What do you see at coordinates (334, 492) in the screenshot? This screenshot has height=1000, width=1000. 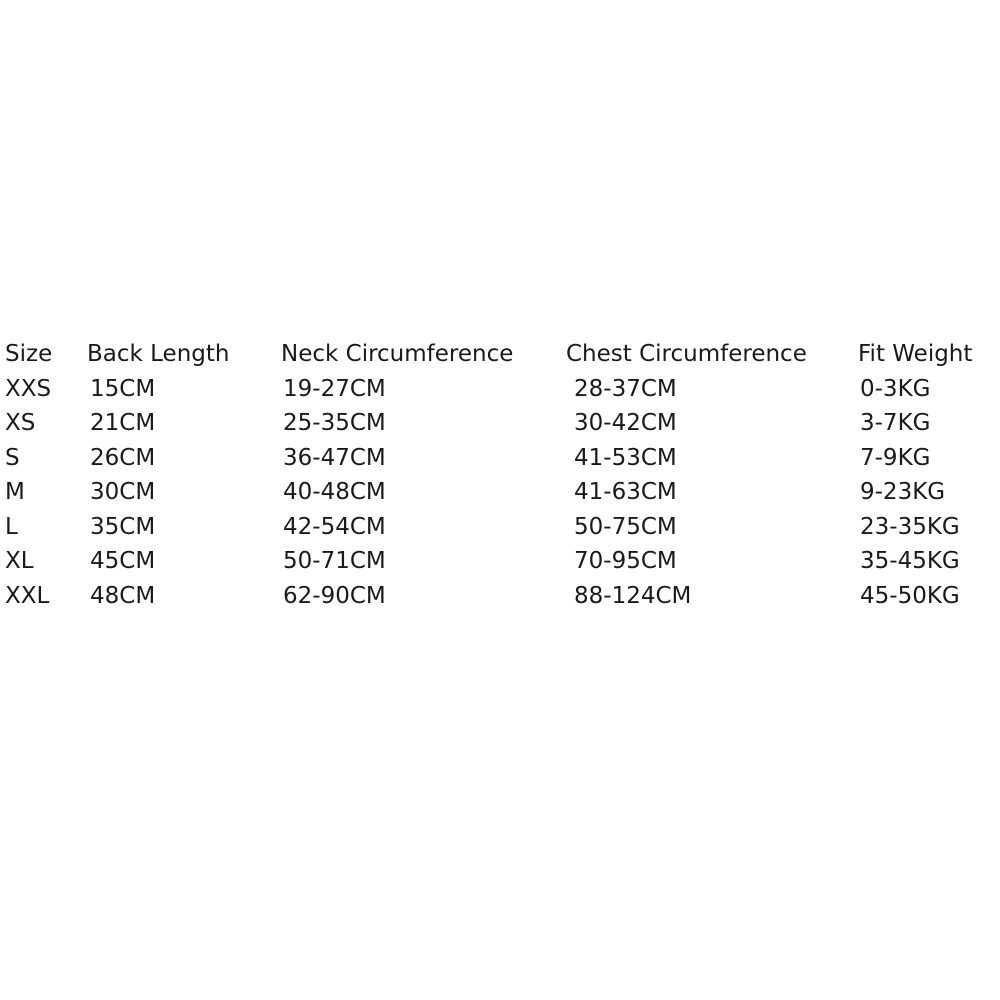 I see `cell-neck-circumference: 40-48CM` at bounding box center [334, 492].